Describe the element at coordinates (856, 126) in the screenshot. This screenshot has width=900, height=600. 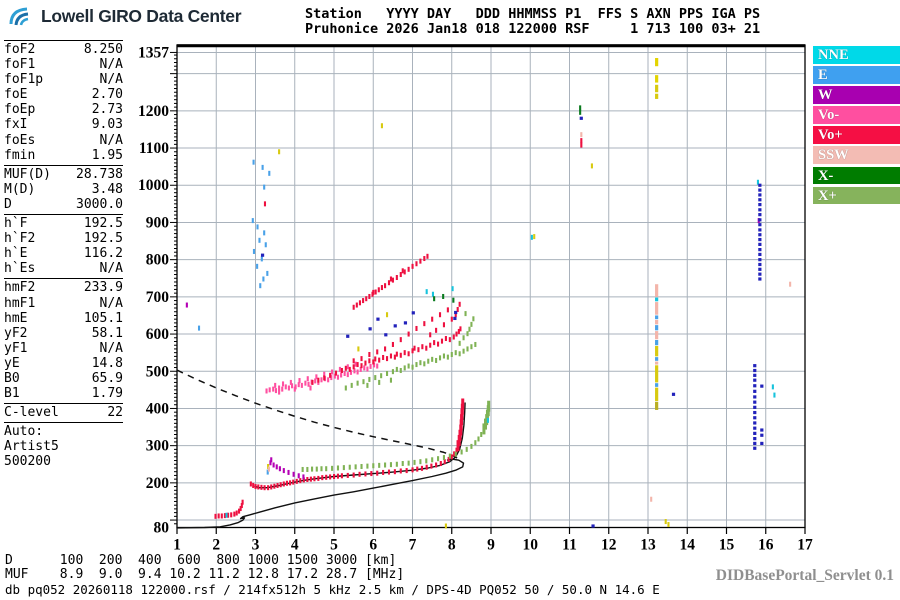
I see `echo-direction-legend: NNE E W Vo- Vo+ SSW X- X+` at that location.